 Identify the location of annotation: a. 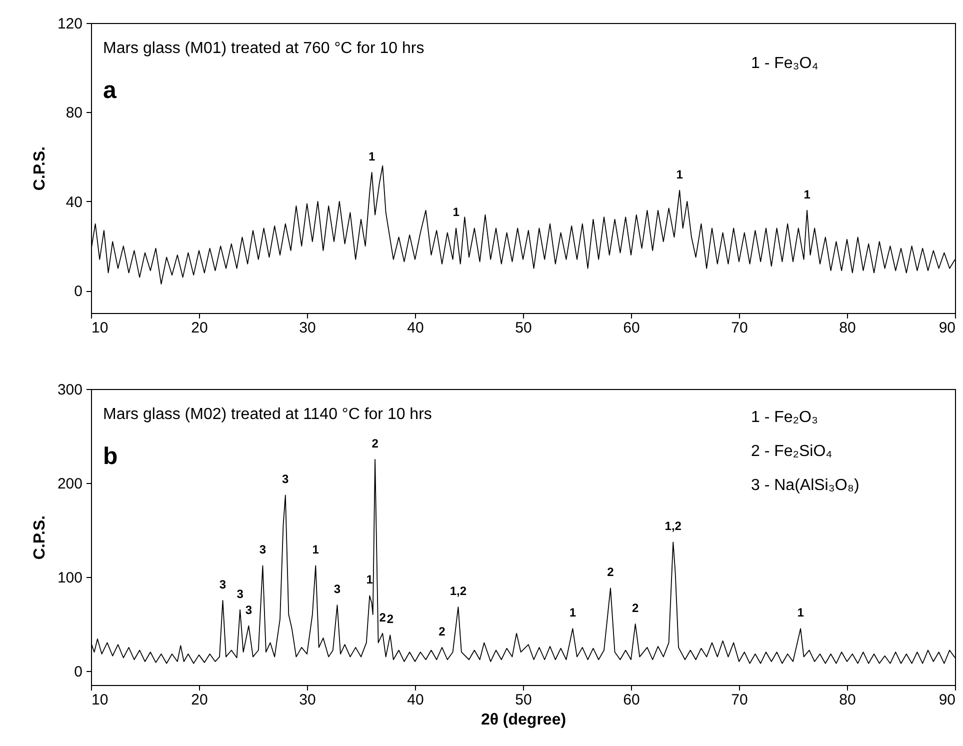
(110, 90).